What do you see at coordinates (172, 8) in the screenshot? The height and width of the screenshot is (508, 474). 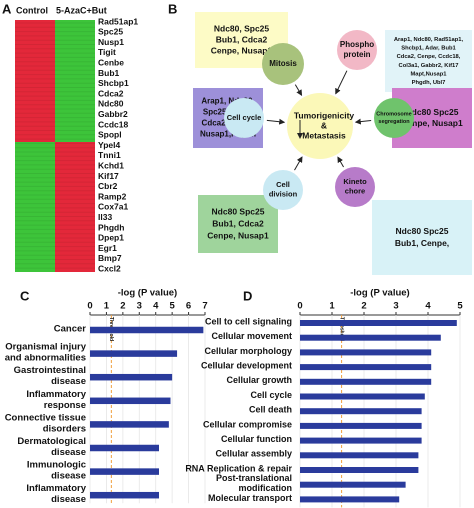 I see `panel-label: B` at bounding box center [172, 8].